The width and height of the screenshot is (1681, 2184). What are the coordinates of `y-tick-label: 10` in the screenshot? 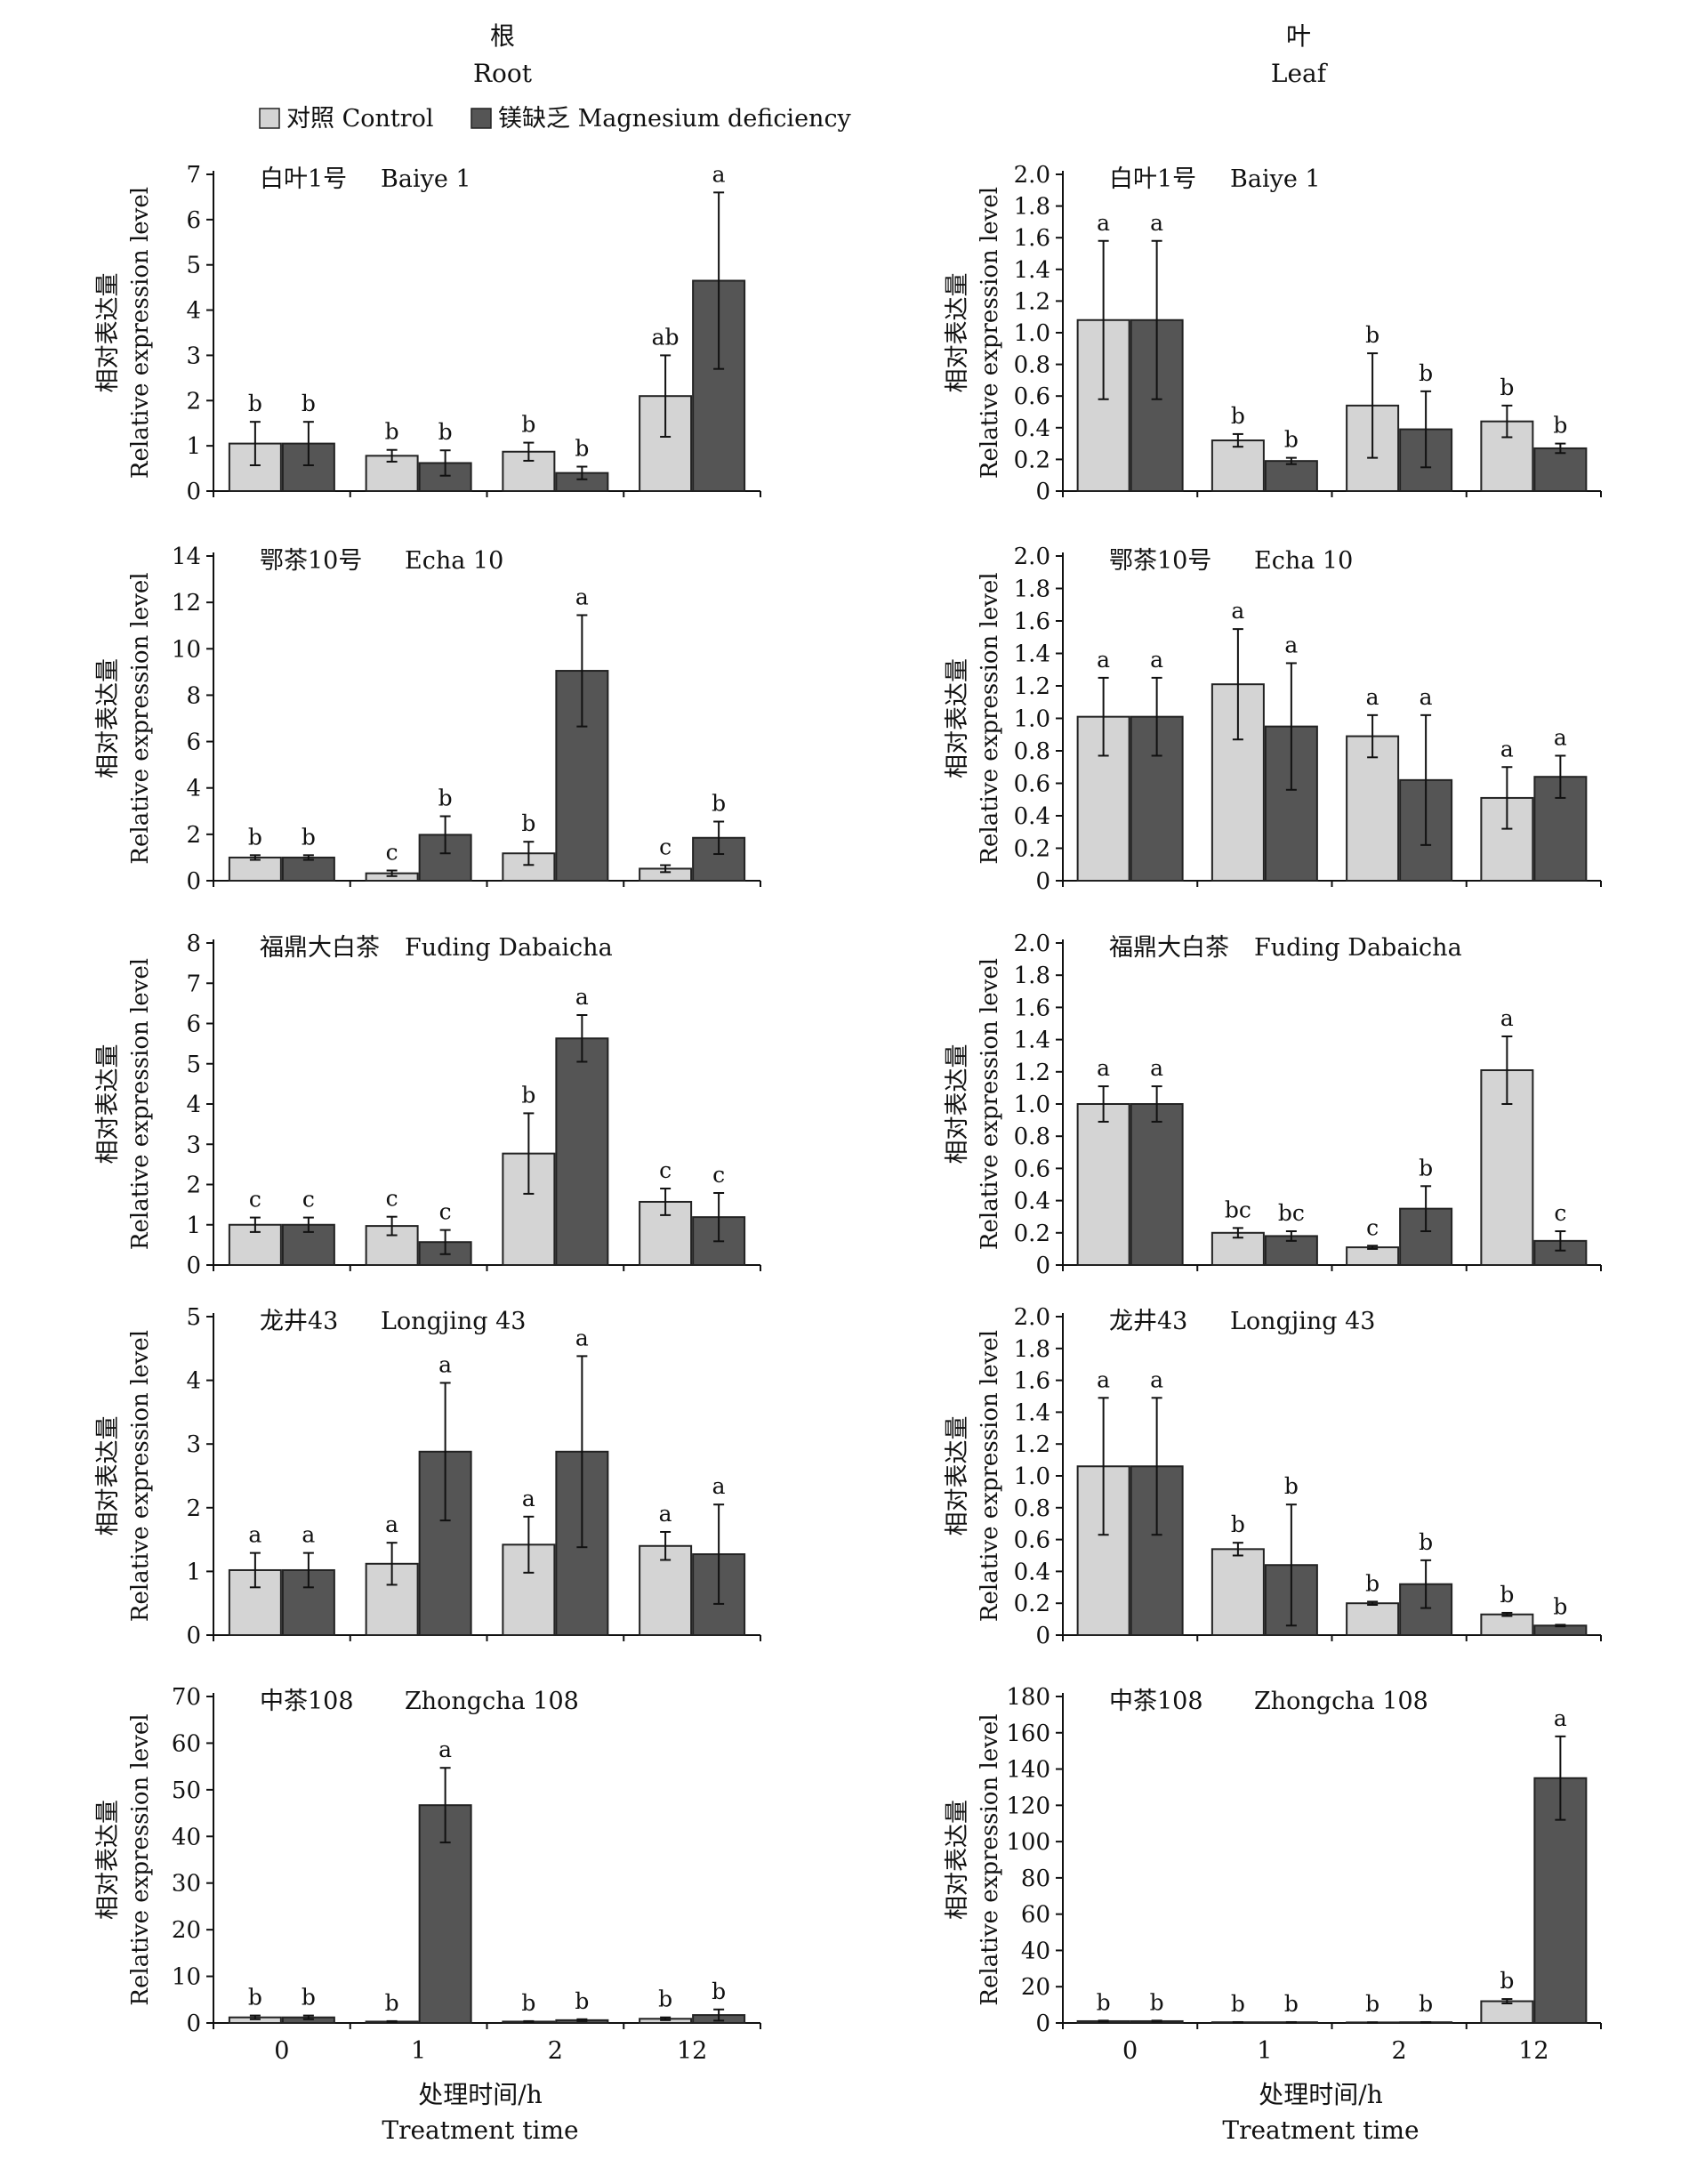 It's located at (186, 649).